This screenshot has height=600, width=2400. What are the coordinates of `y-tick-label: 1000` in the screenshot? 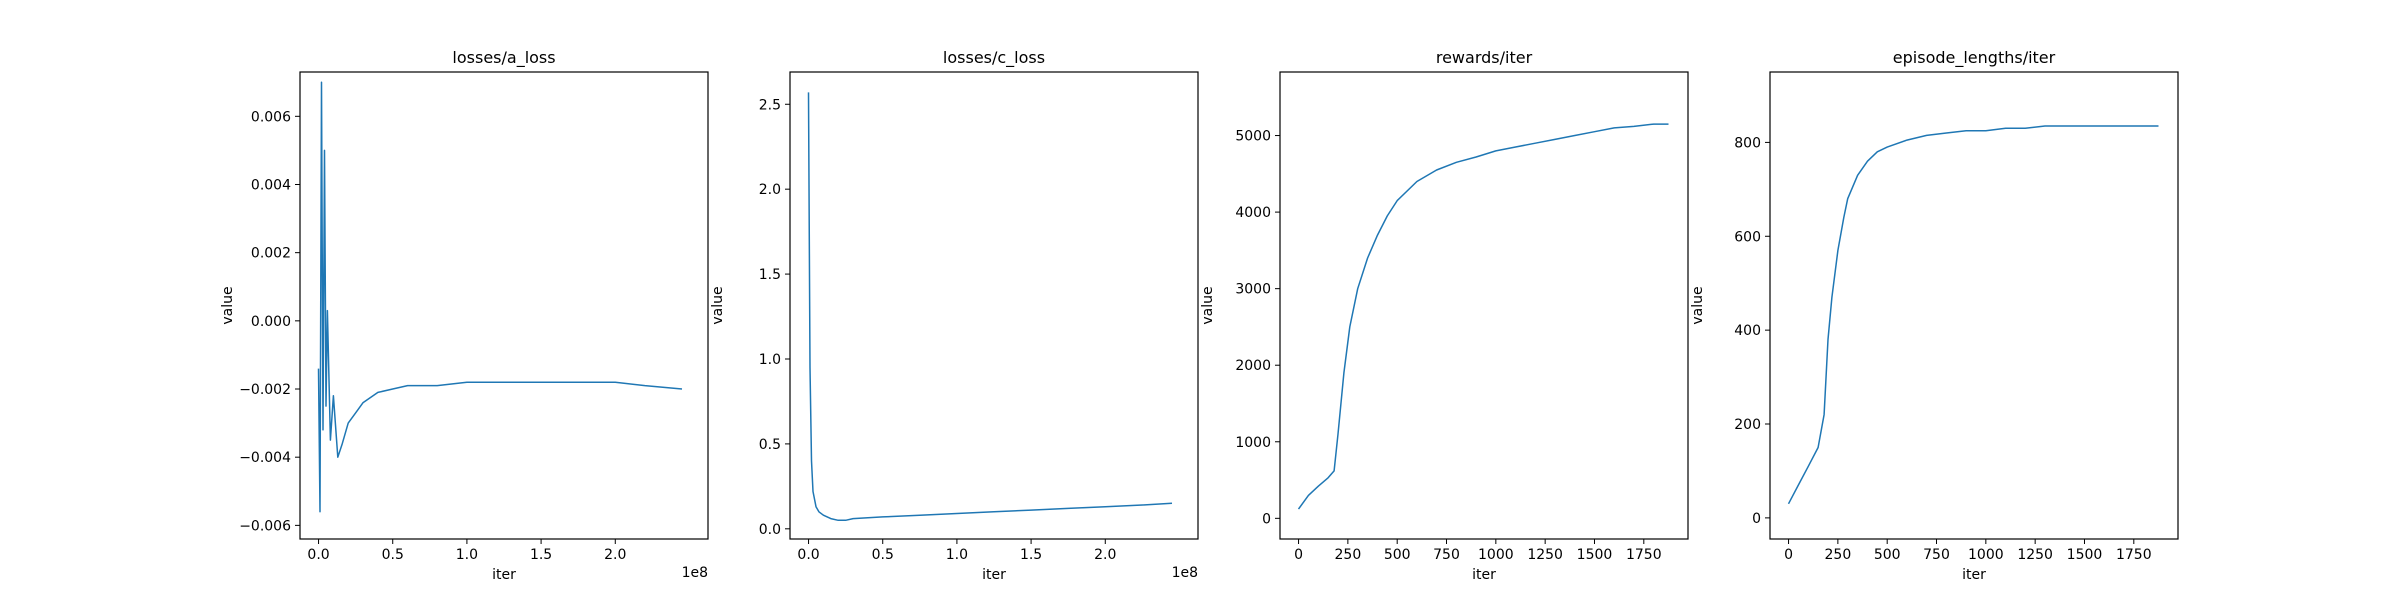 It's located at (1253, 443).